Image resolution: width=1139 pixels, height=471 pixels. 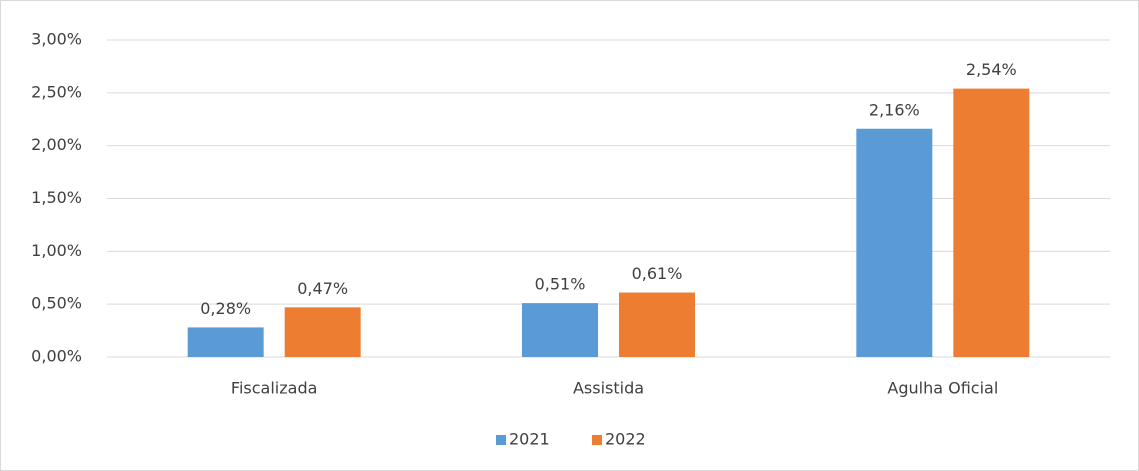 What do you see at coordinates (894, 109) in the screenshot?
I see `data-label: 2,16%` at bounding box center [894, 109].